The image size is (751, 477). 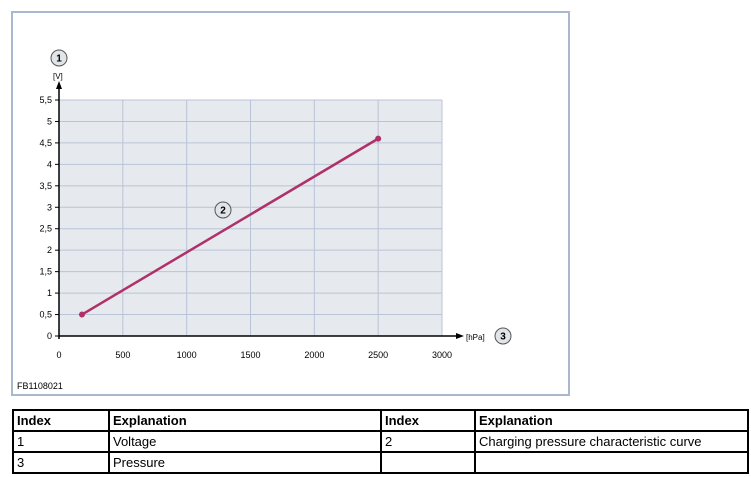 I want to click on y-tick-label: 3,5, so click(x=45, y=186).